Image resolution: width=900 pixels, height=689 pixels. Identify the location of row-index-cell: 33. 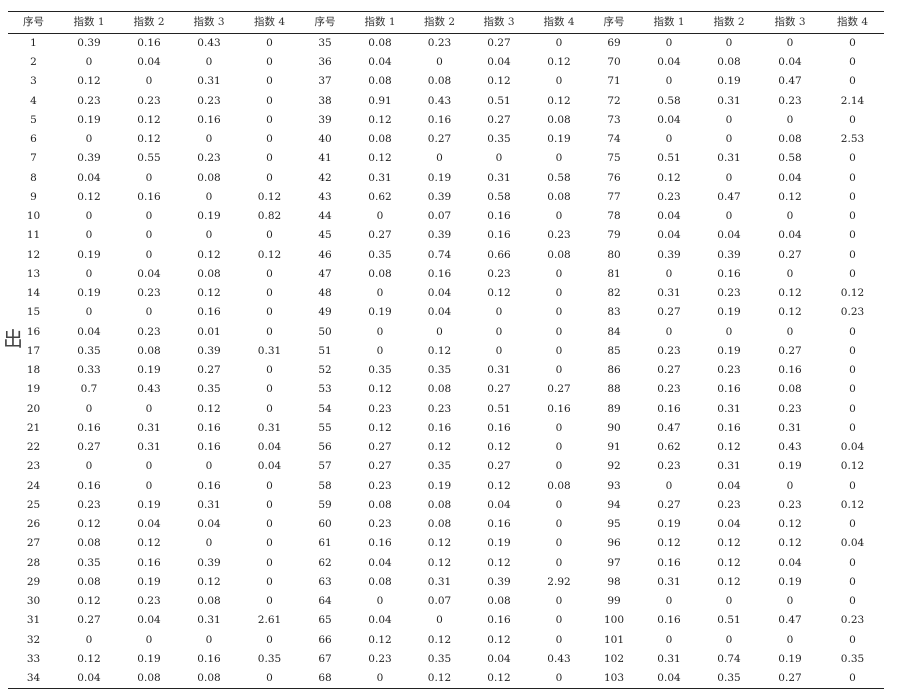
(33, 658).